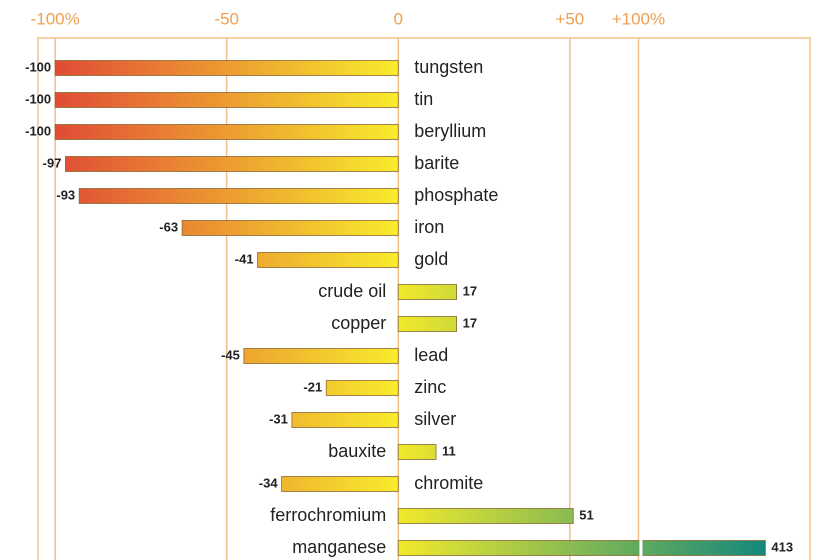  I want to click on category-label: lead, so click(431, 355).